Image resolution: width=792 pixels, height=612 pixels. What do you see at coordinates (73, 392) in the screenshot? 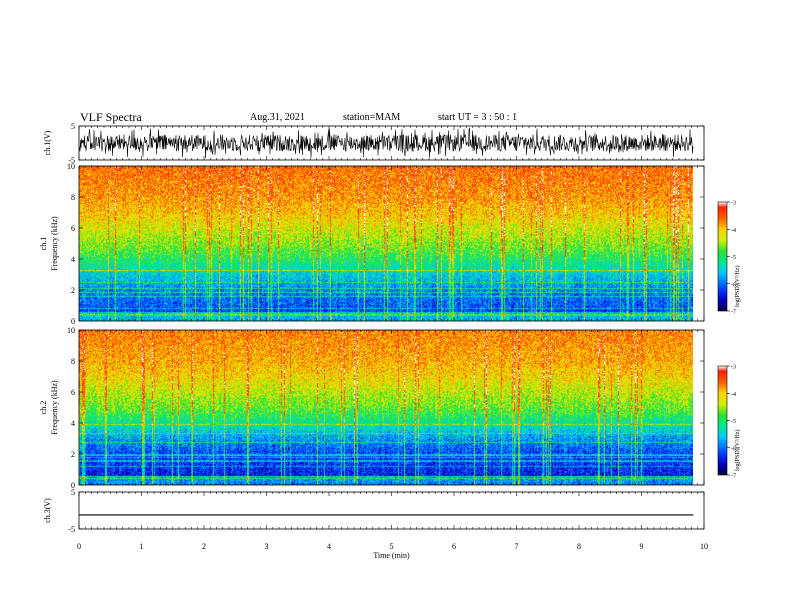
I see `ch2-spectrogram-ytick-label: 6` at bounding box center [73, 392].